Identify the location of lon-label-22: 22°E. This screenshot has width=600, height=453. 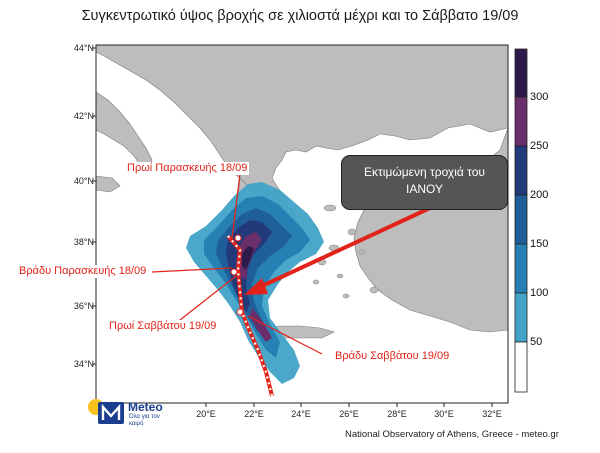
(254, 414).